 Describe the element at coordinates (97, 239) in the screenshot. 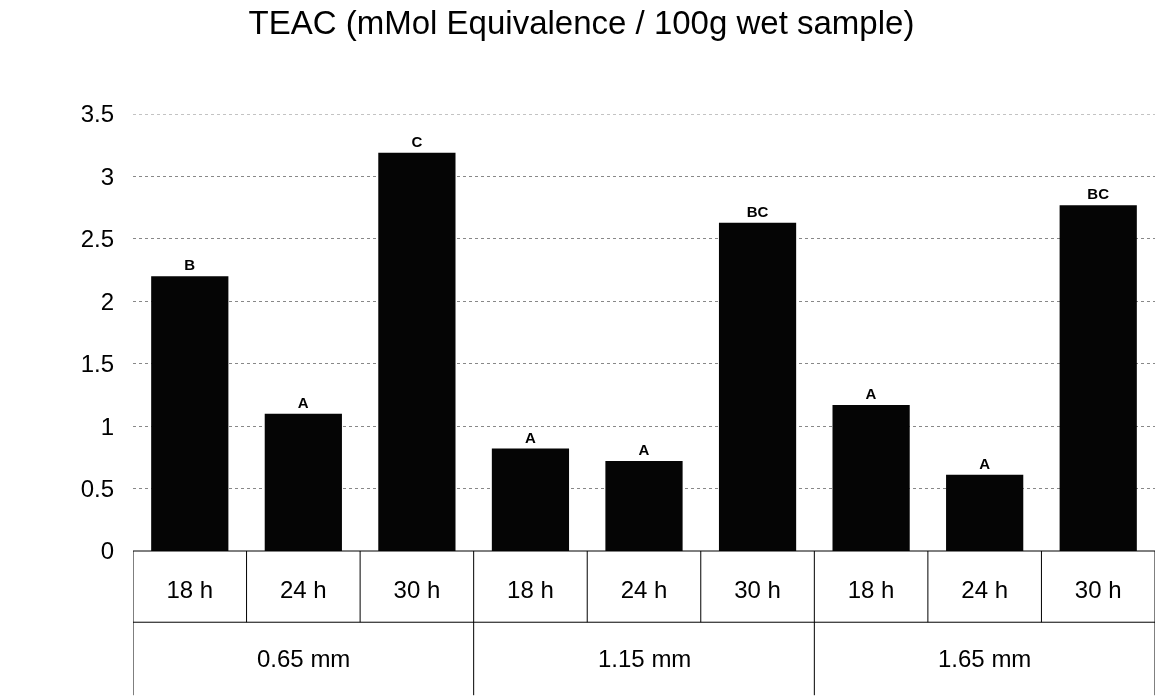

I see `y-tick-label: 2.5` at that location.